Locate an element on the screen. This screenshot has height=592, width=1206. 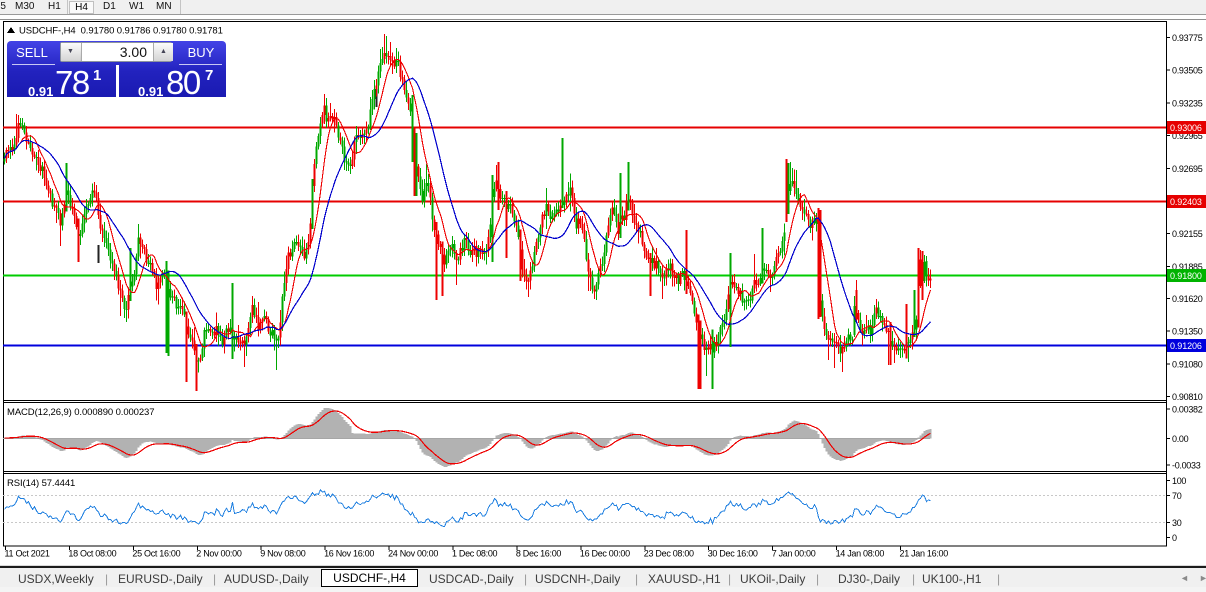
svg-text: 0.91620 is located at coordinates (1187, 299).